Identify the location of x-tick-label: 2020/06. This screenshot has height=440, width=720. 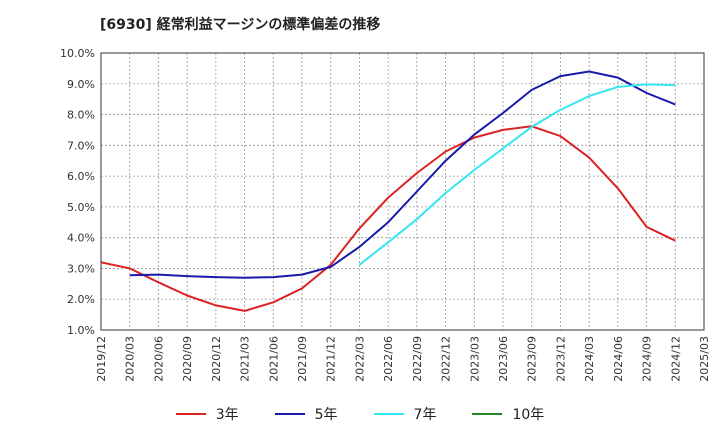
(158, 359).